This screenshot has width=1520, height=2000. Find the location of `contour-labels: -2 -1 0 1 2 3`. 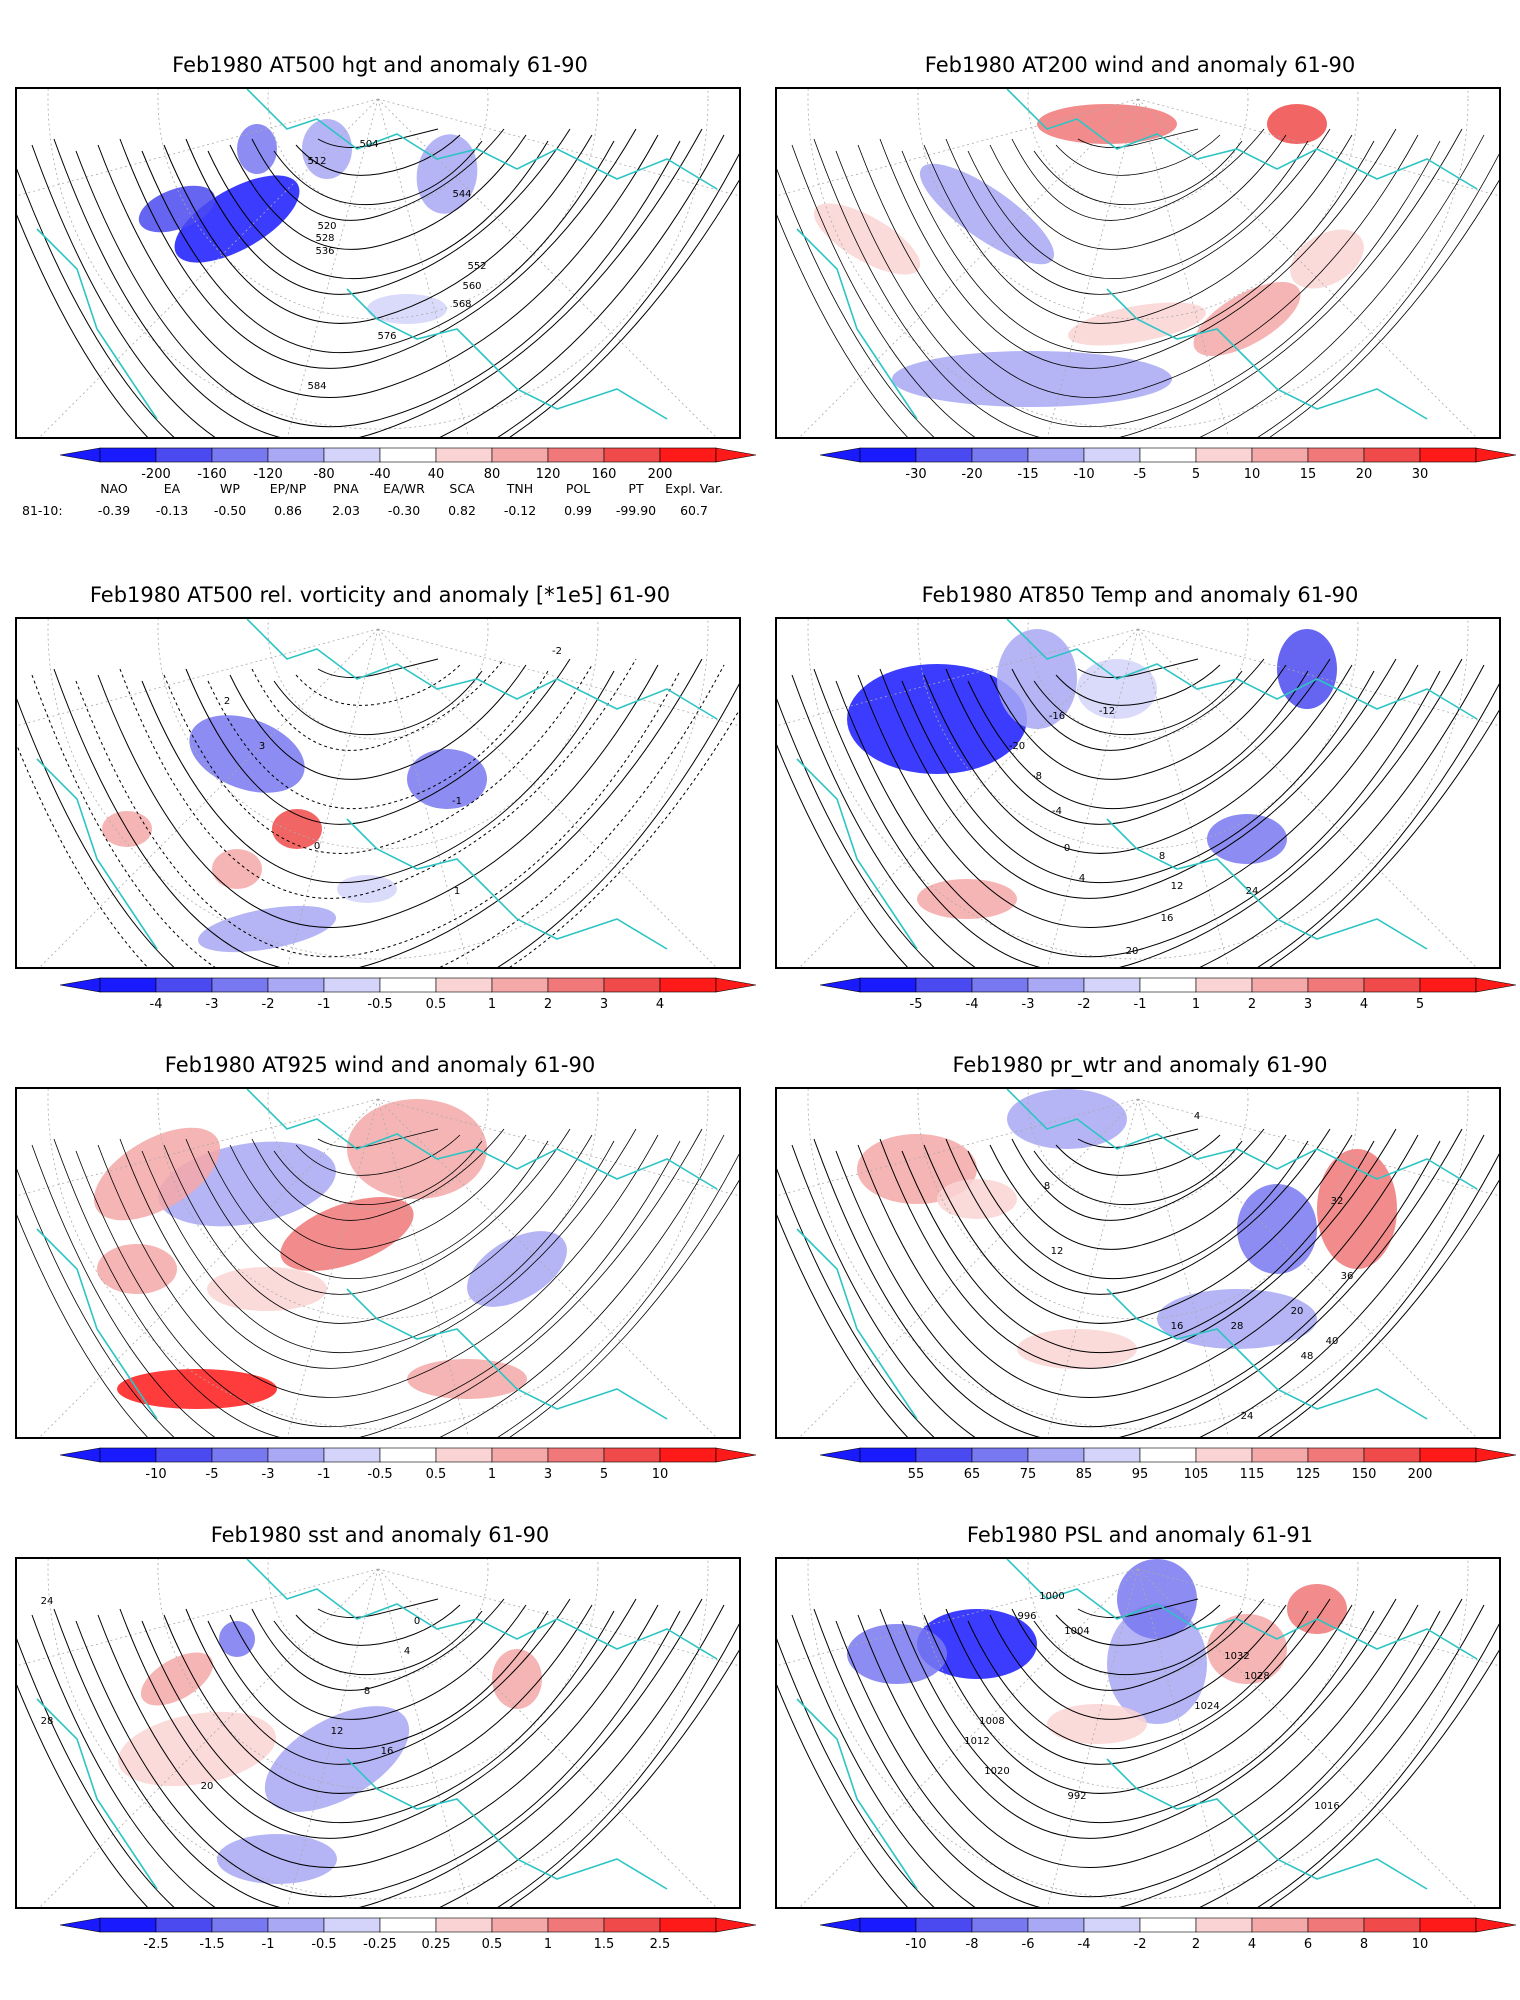

contour-labels: -2 -1 0 1 2 3 is located at coordinates (393, 771).